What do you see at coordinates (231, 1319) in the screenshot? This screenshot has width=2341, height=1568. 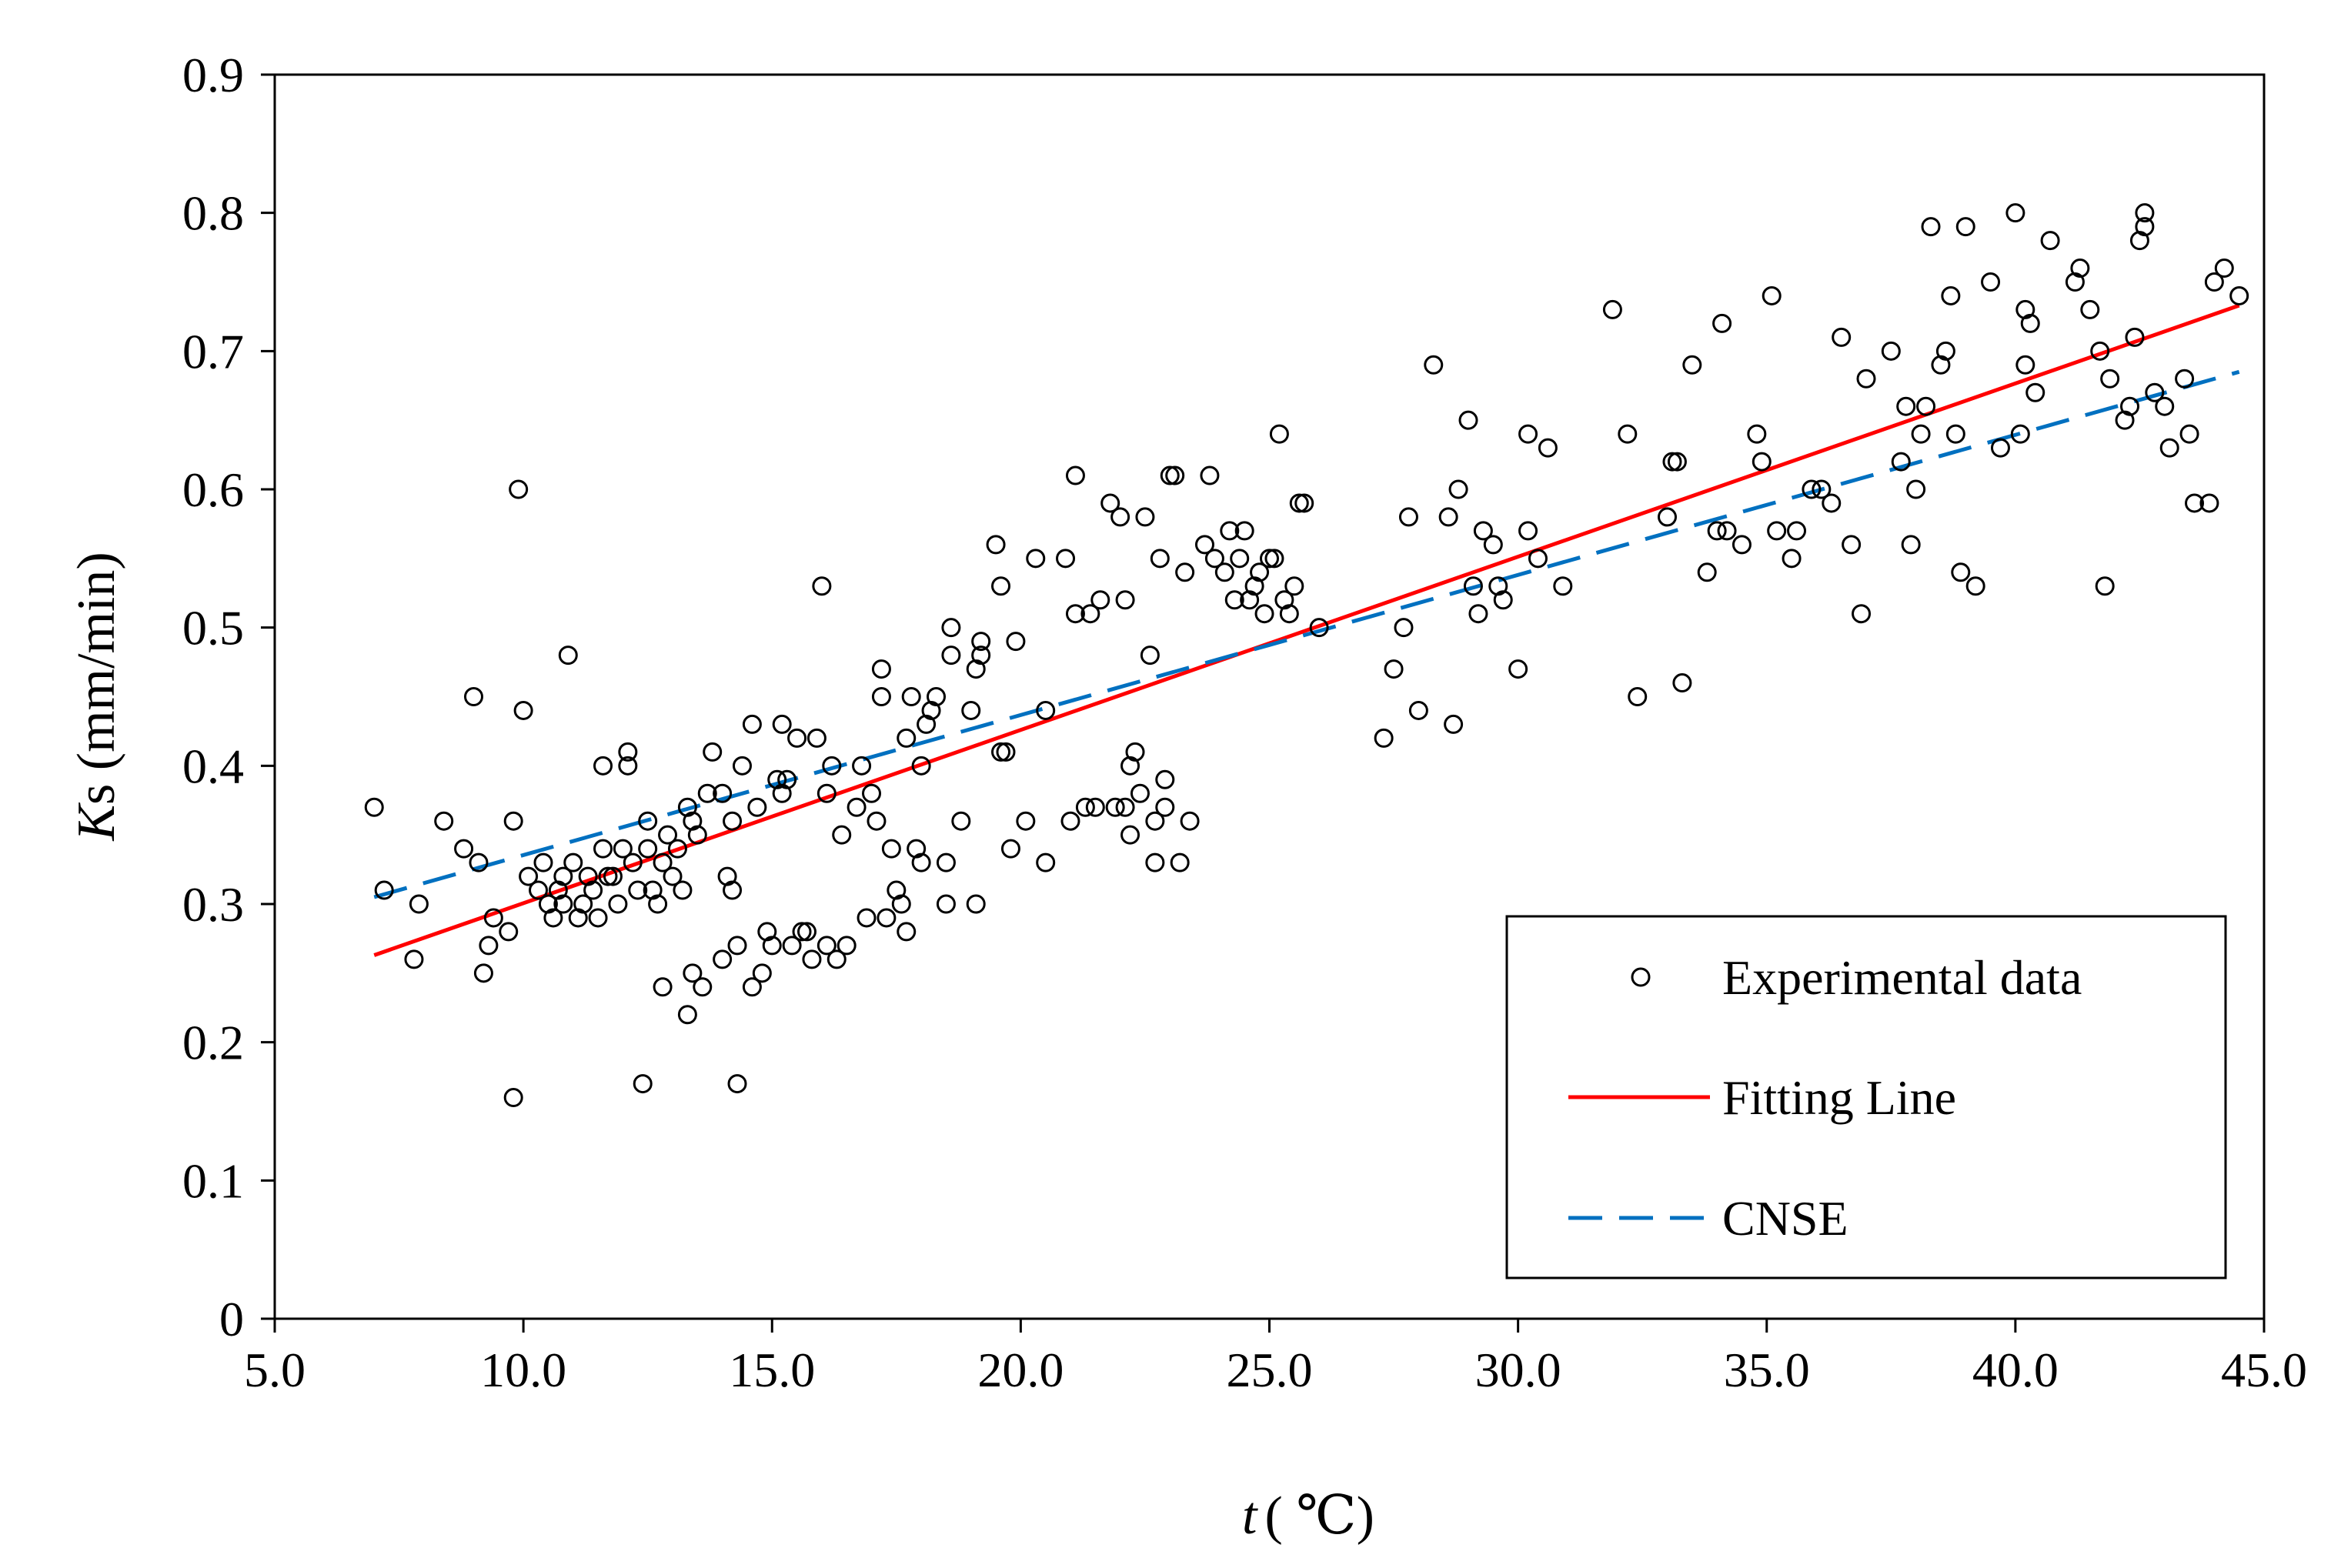 I see `y-tick-label: 0` at bounding box center [231, 1319].